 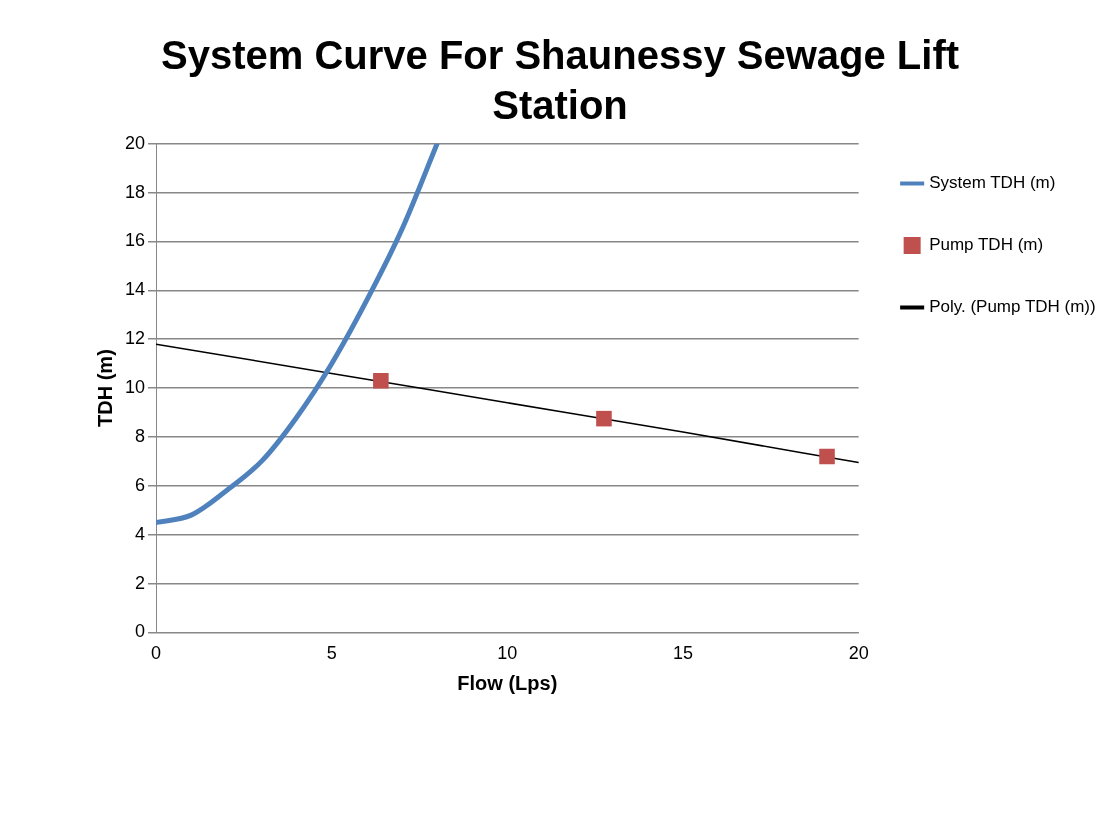 What do you see at coordinates (559, 80) in the screenshot?
I see `chart-title: System Curve For Shaunessy Sewage Lift Station` at bounding box center [559, 80].